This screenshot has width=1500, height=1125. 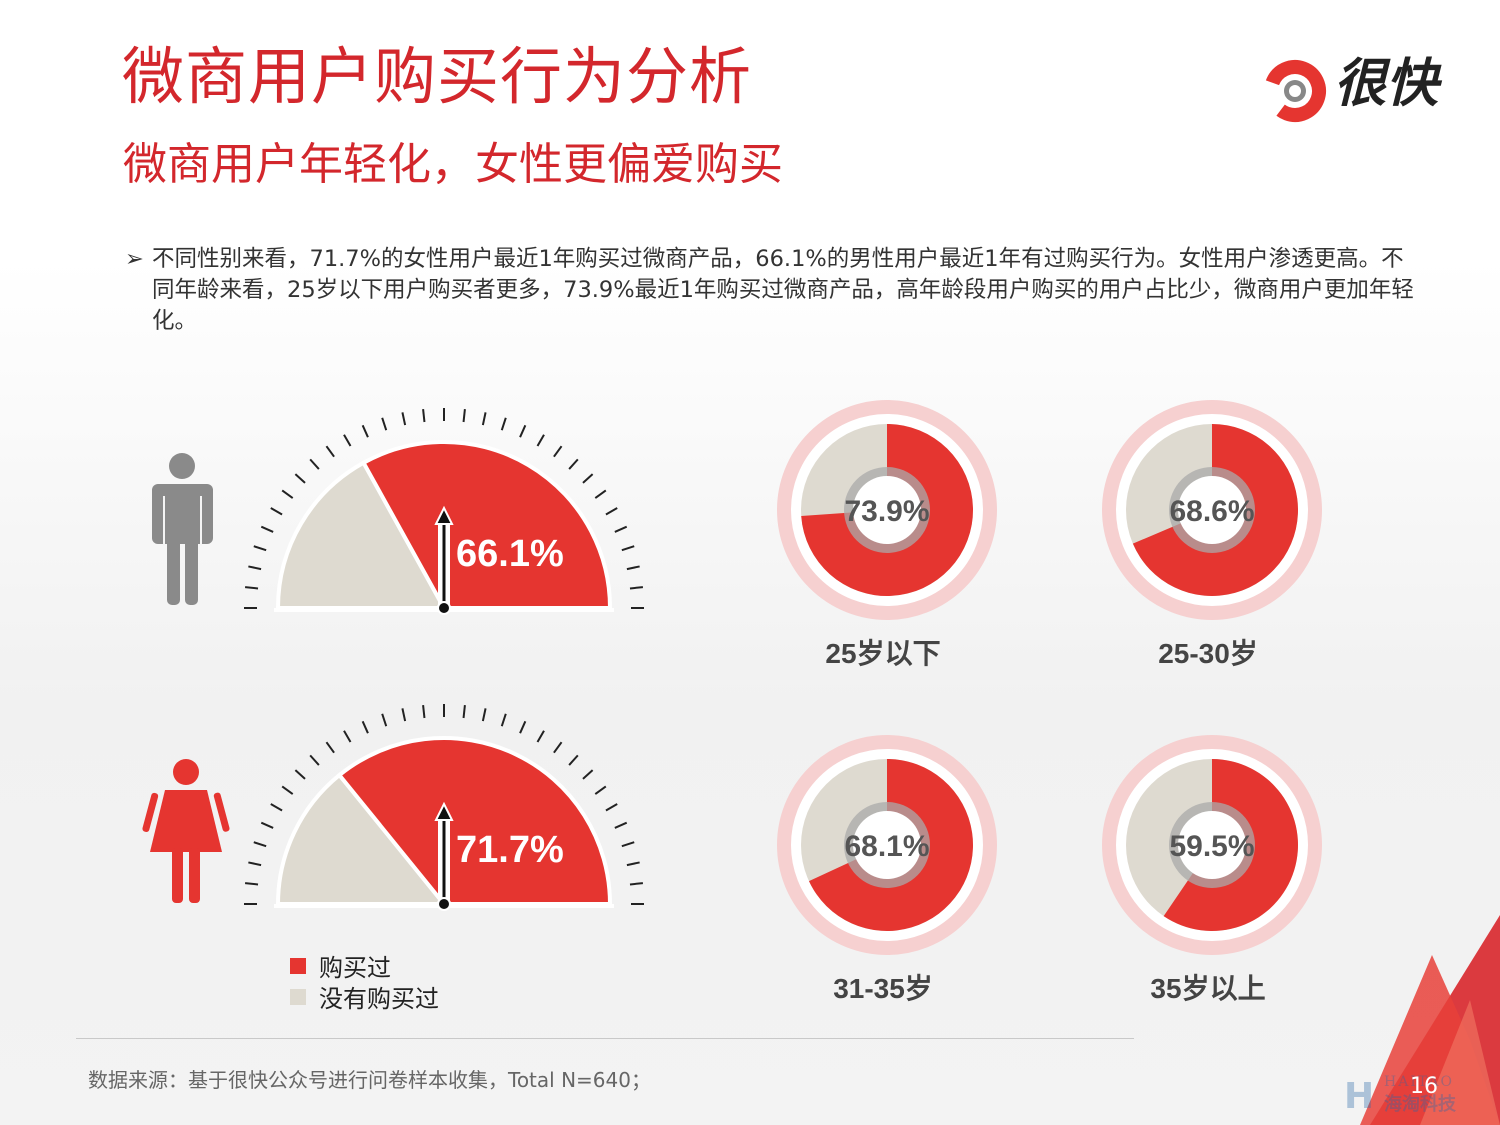 I want to click on watermark-line1: HAITAO, so click(x=1419, y=1082).